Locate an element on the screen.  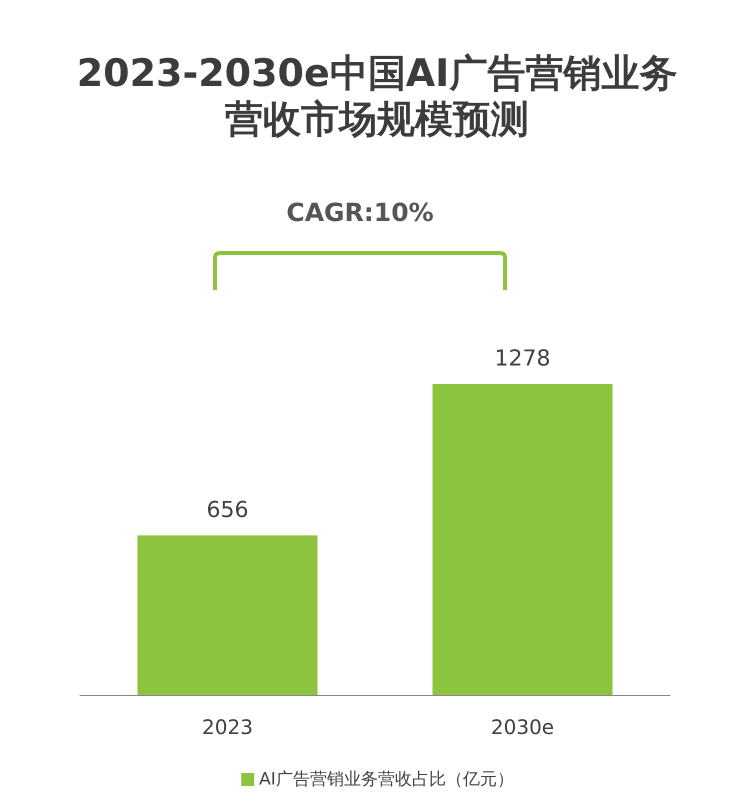
x-tick-label: 2030e is located at coordinates (522, 727).